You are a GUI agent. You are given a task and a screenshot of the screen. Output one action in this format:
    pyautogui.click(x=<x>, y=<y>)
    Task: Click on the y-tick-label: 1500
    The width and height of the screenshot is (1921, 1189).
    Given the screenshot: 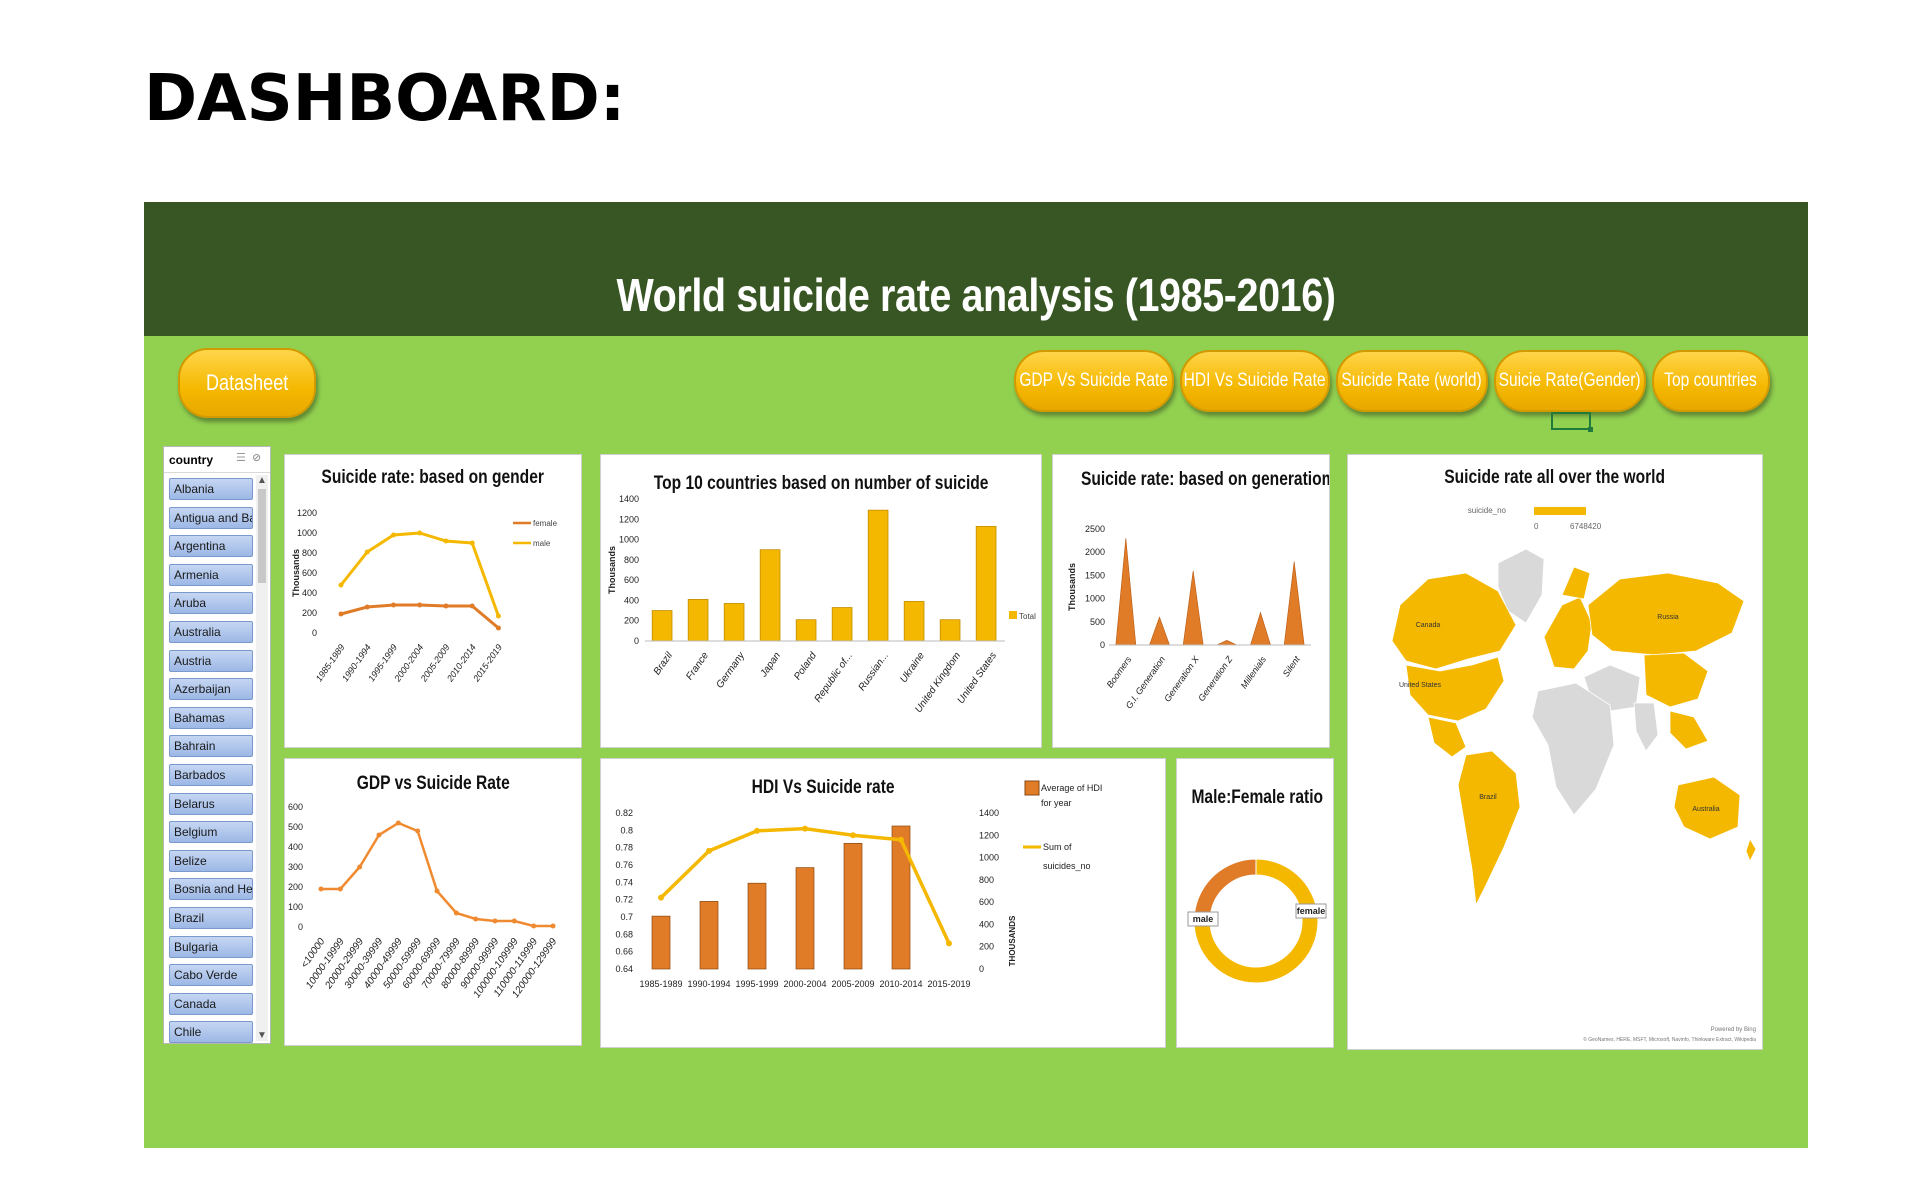 What is the action you would take?
    pyautogui.click(x=1095, y=575)
    